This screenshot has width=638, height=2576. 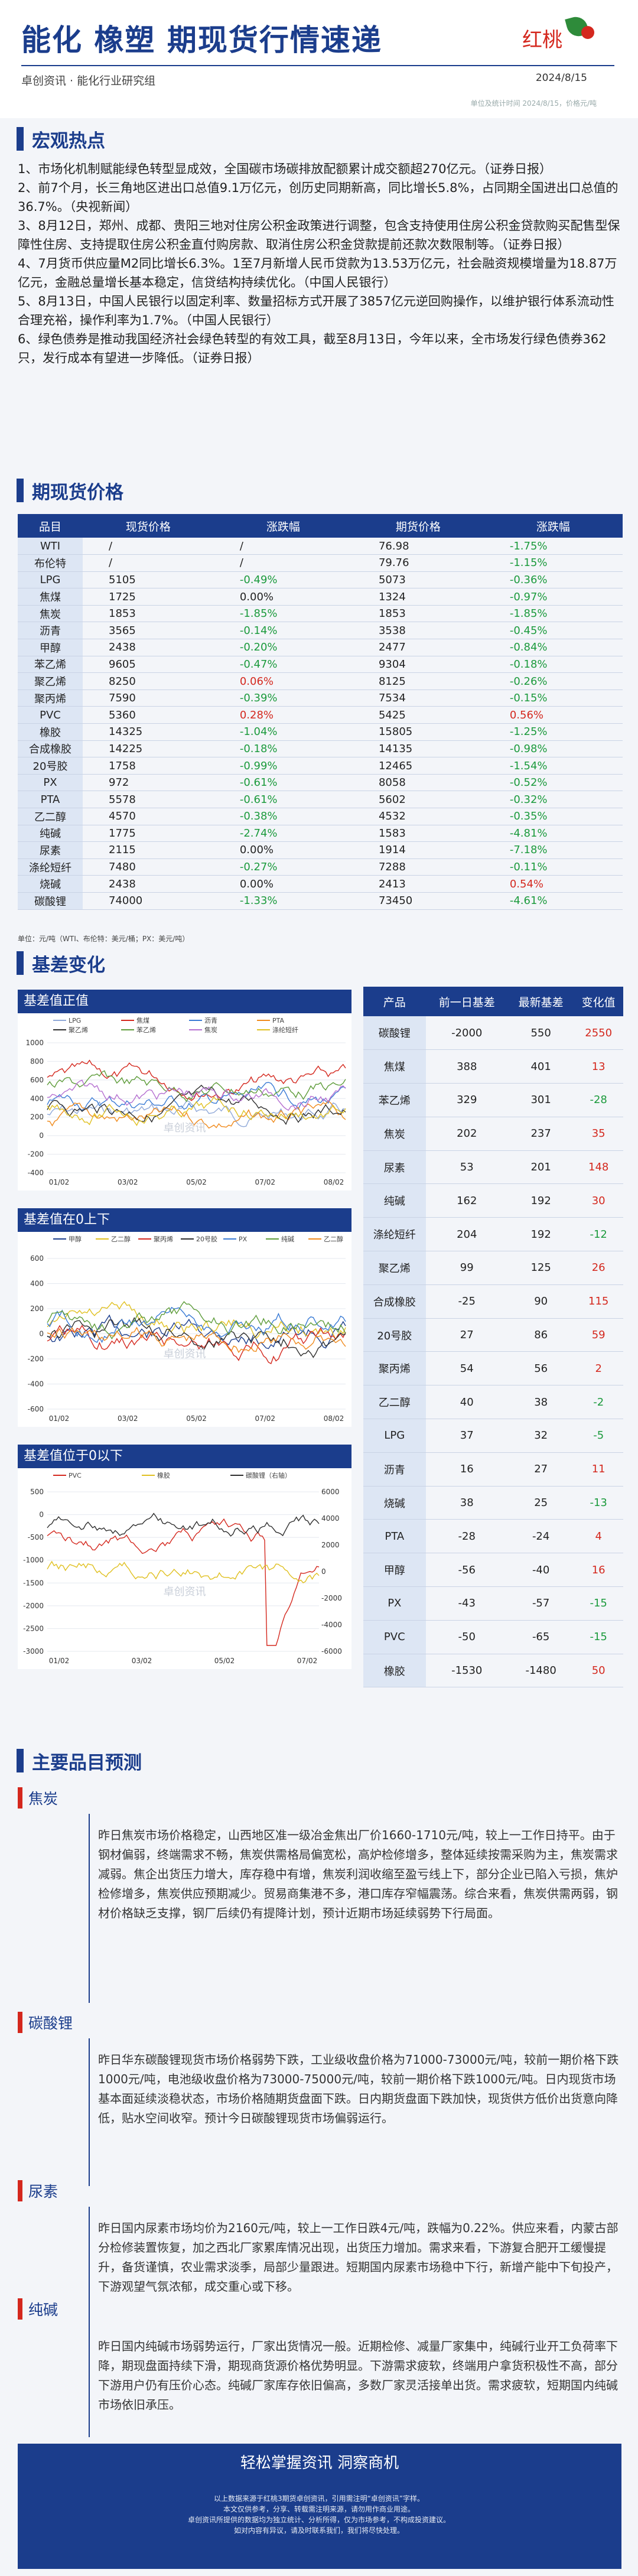 I want to click on price-value: 5425, so click(x=418, y=715).